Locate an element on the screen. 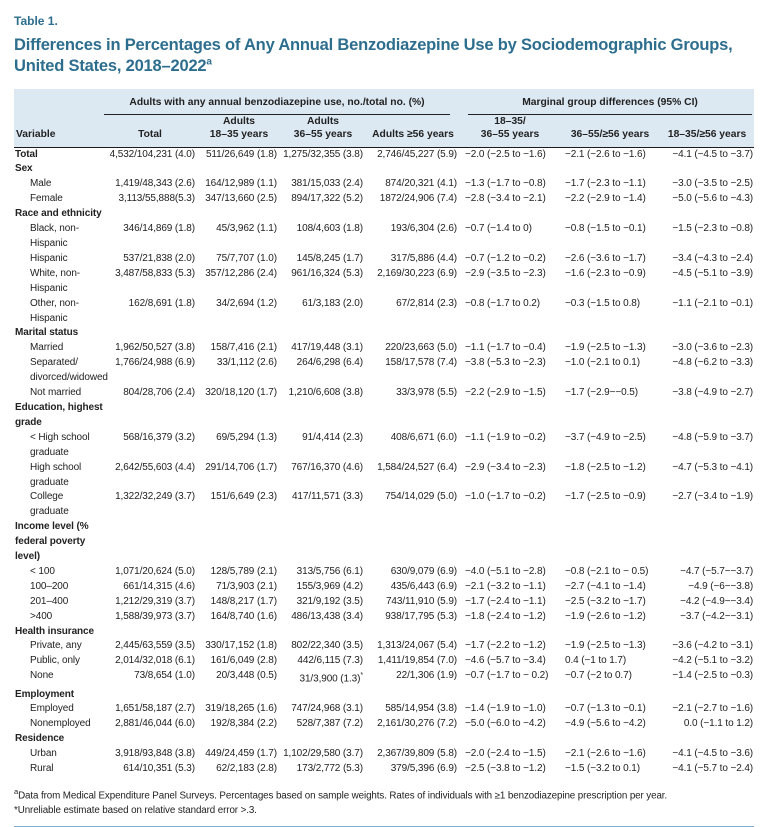 The image size is (768, 827). table-cell: 1,651/58,187 (2.7) is located at coordinates (155, 709).